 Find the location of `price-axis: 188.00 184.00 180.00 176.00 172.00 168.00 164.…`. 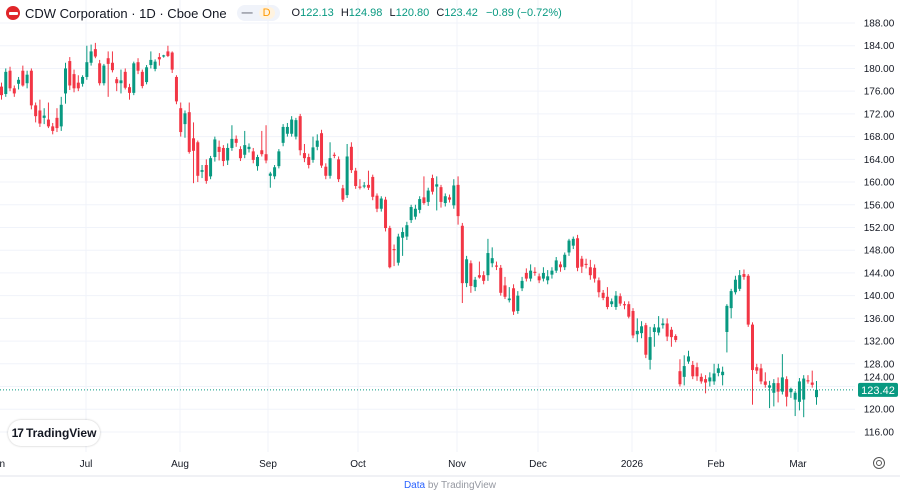

price-axis: 188.00 184.00 180.00 176.00 172.00 168.00 164.… is located at coordinates (879, 229).